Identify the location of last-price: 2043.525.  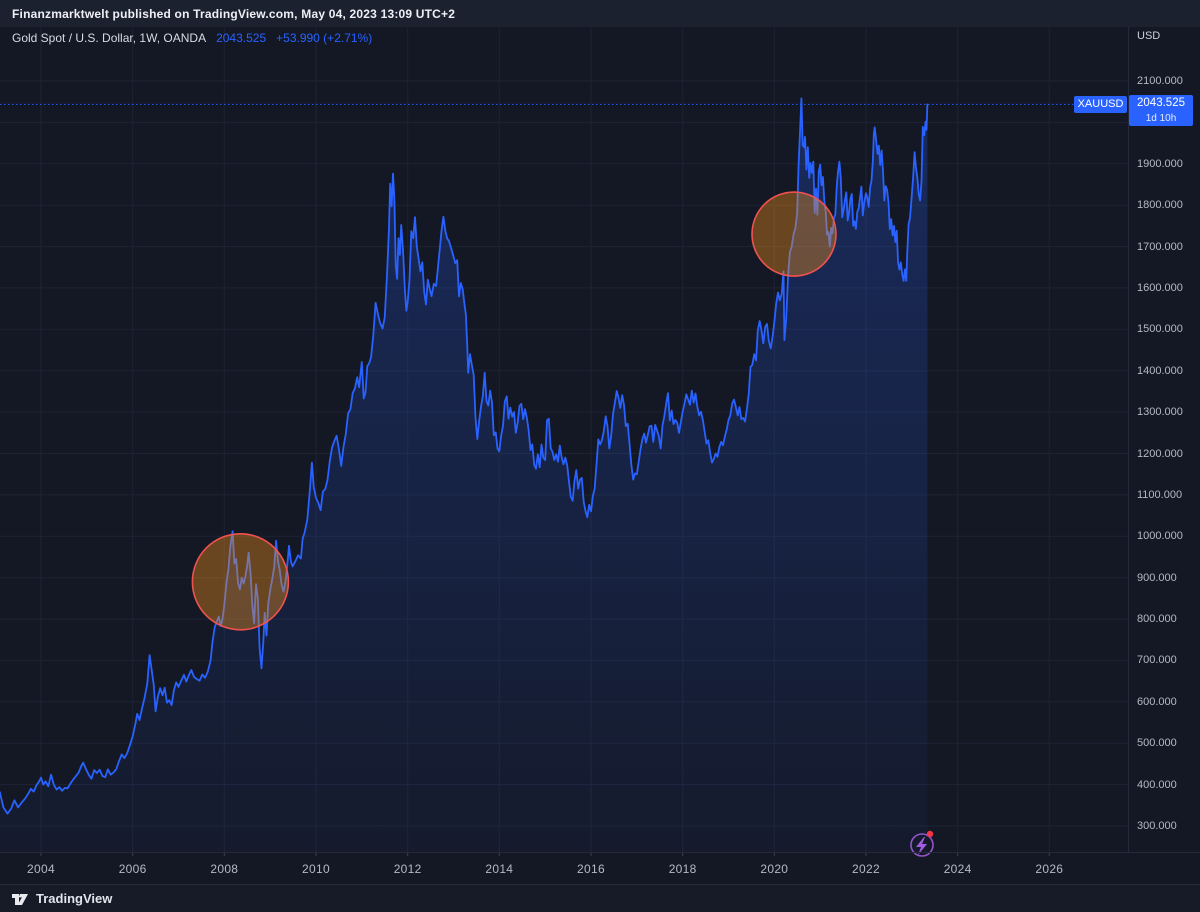
(241, 38).